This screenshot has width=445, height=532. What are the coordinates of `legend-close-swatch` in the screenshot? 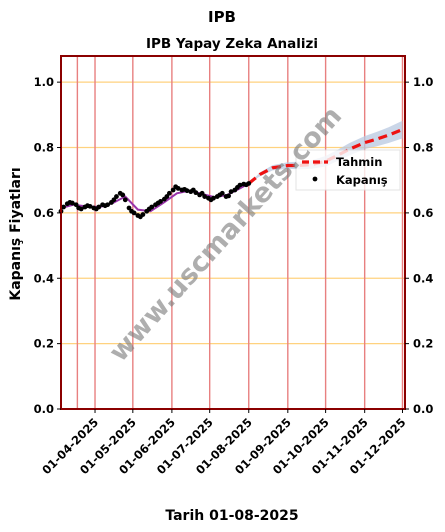 It's located at (315, 179).